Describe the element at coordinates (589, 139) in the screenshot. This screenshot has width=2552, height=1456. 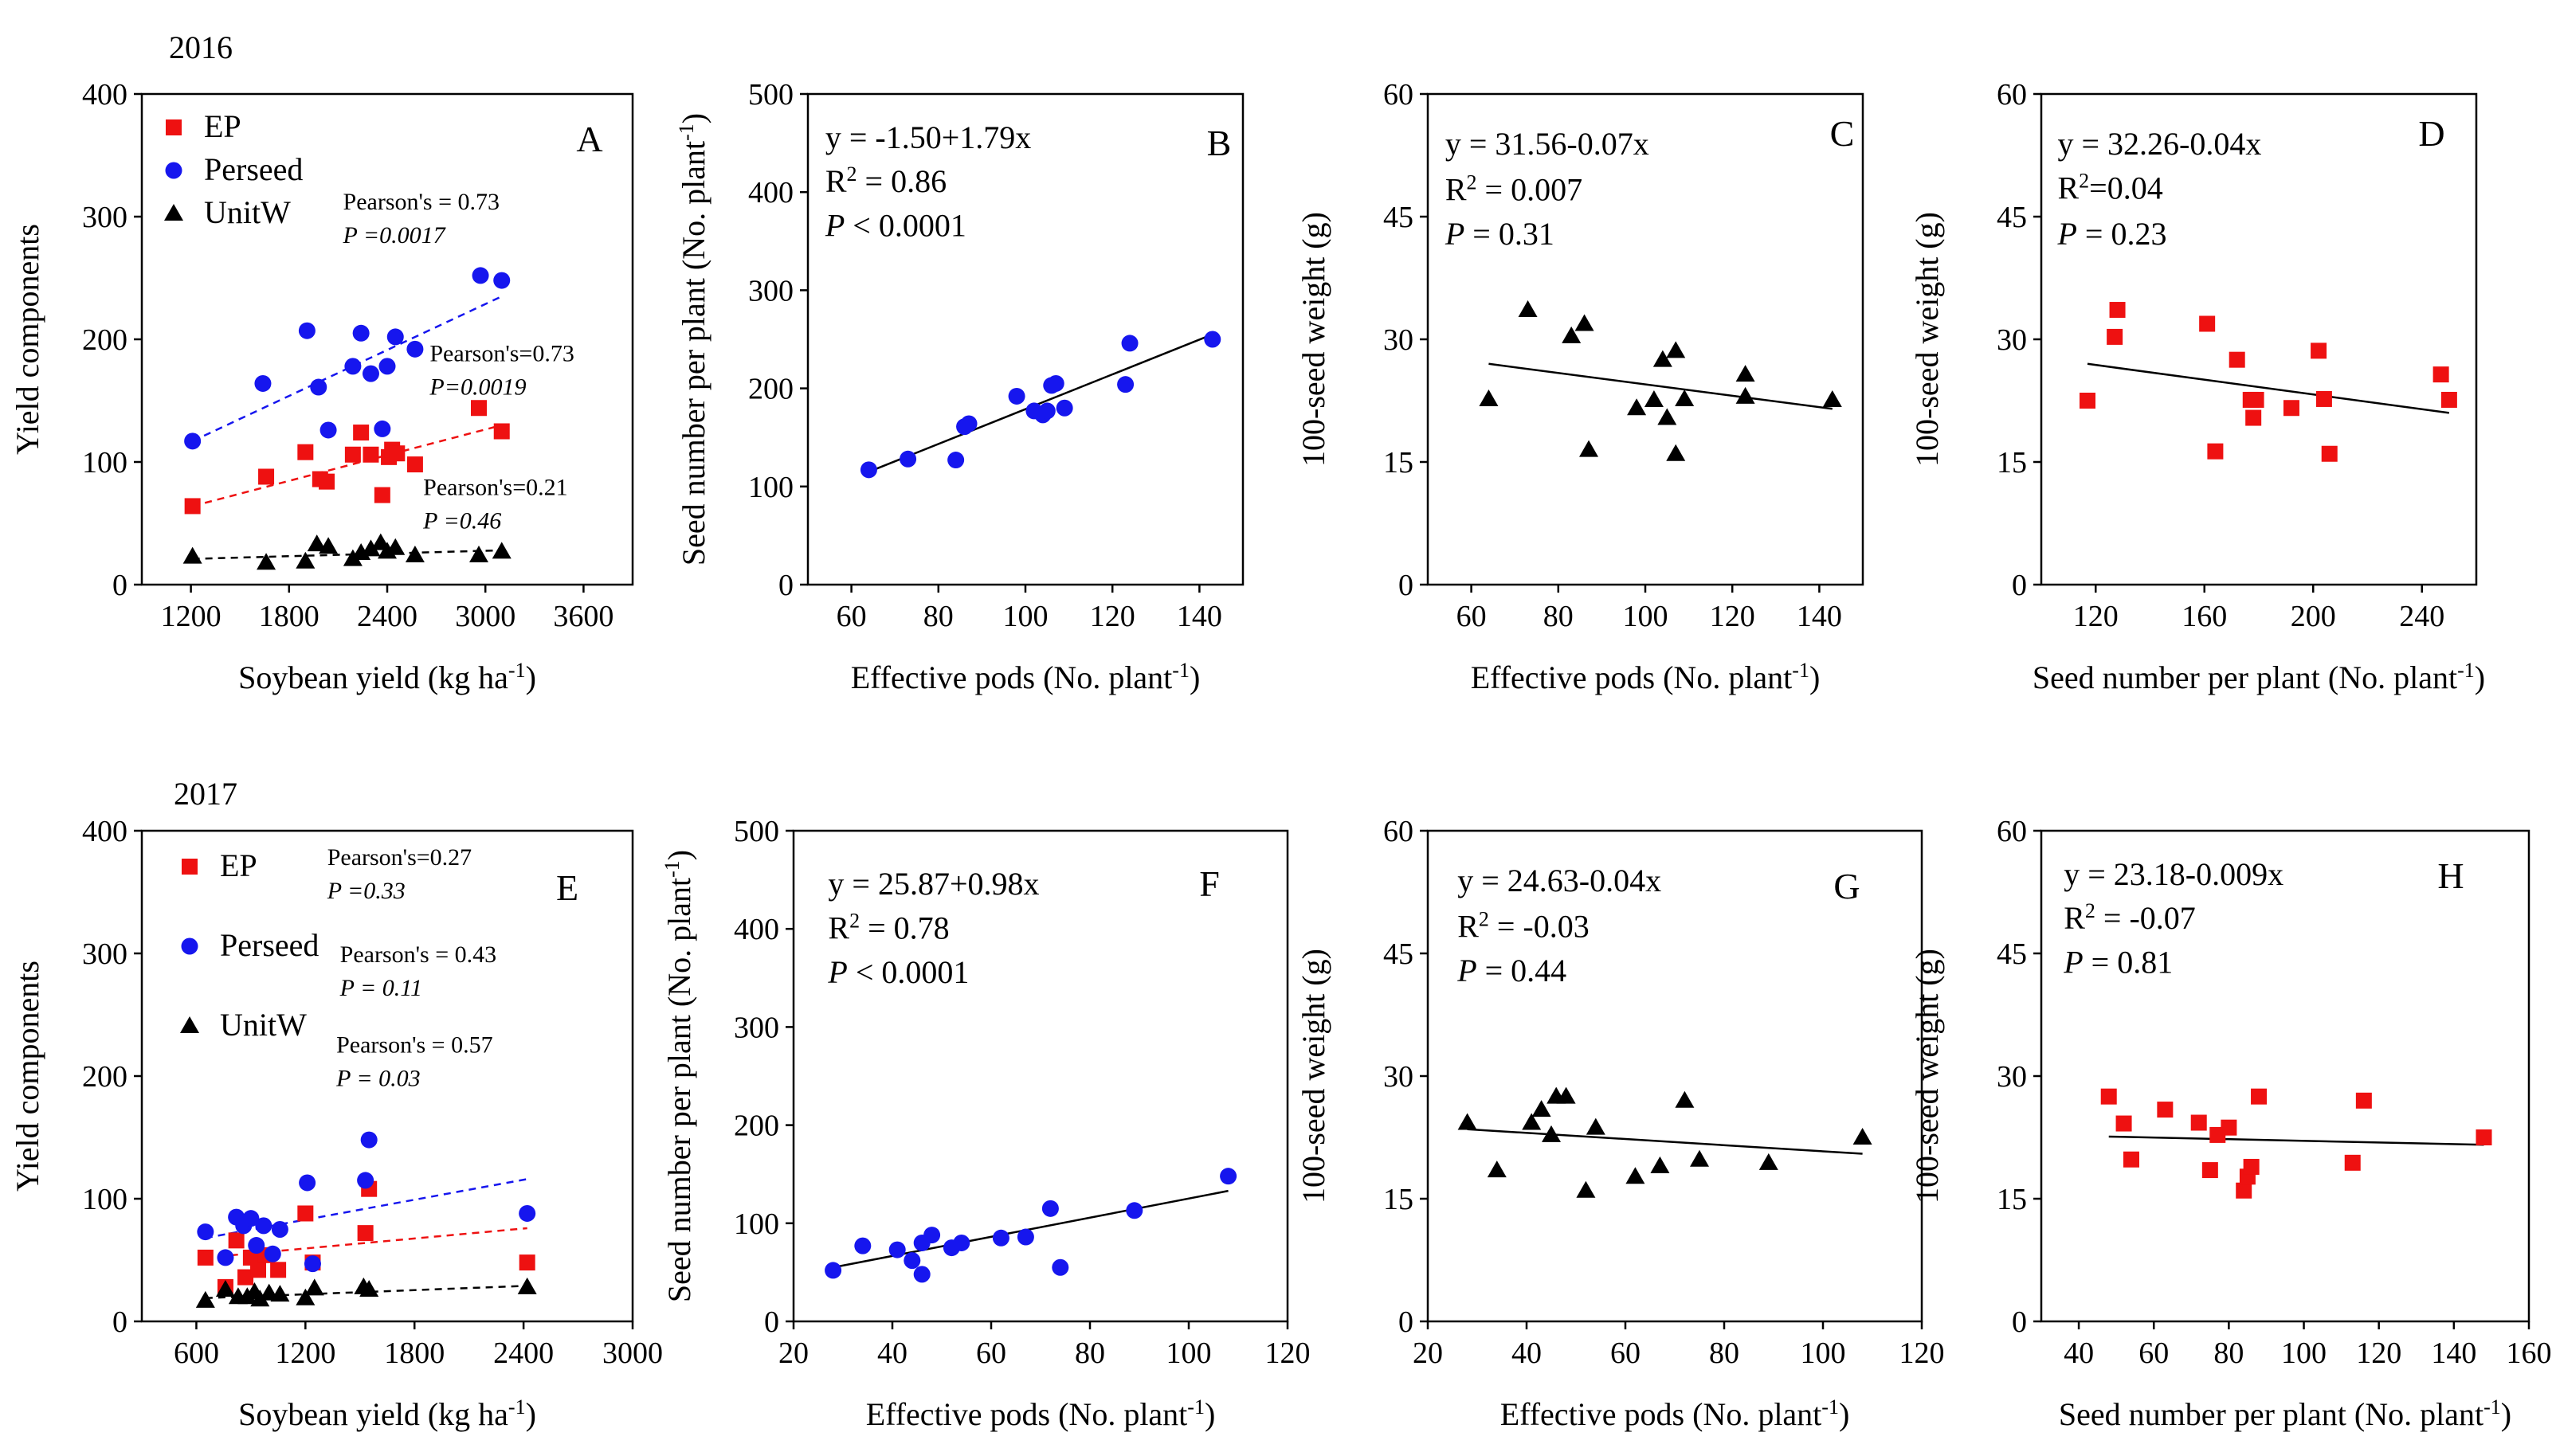
I see `panel-letter: A` at that location.